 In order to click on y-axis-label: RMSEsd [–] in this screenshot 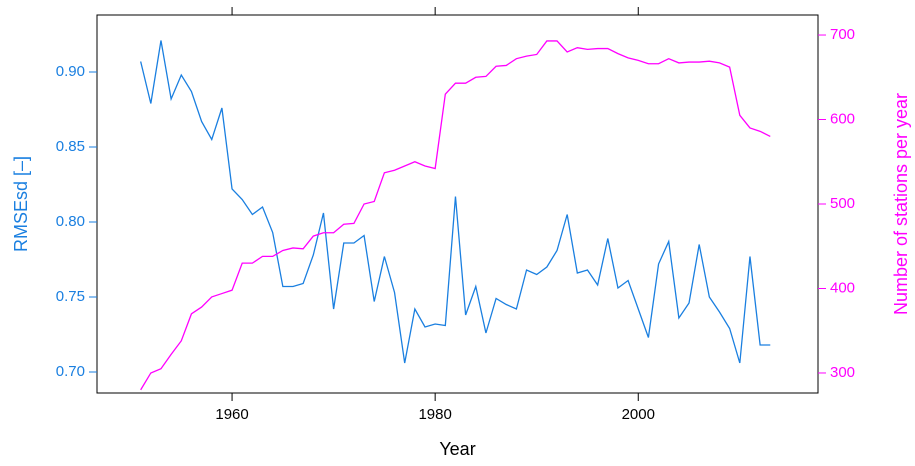, I will do `click(21, 204)`.